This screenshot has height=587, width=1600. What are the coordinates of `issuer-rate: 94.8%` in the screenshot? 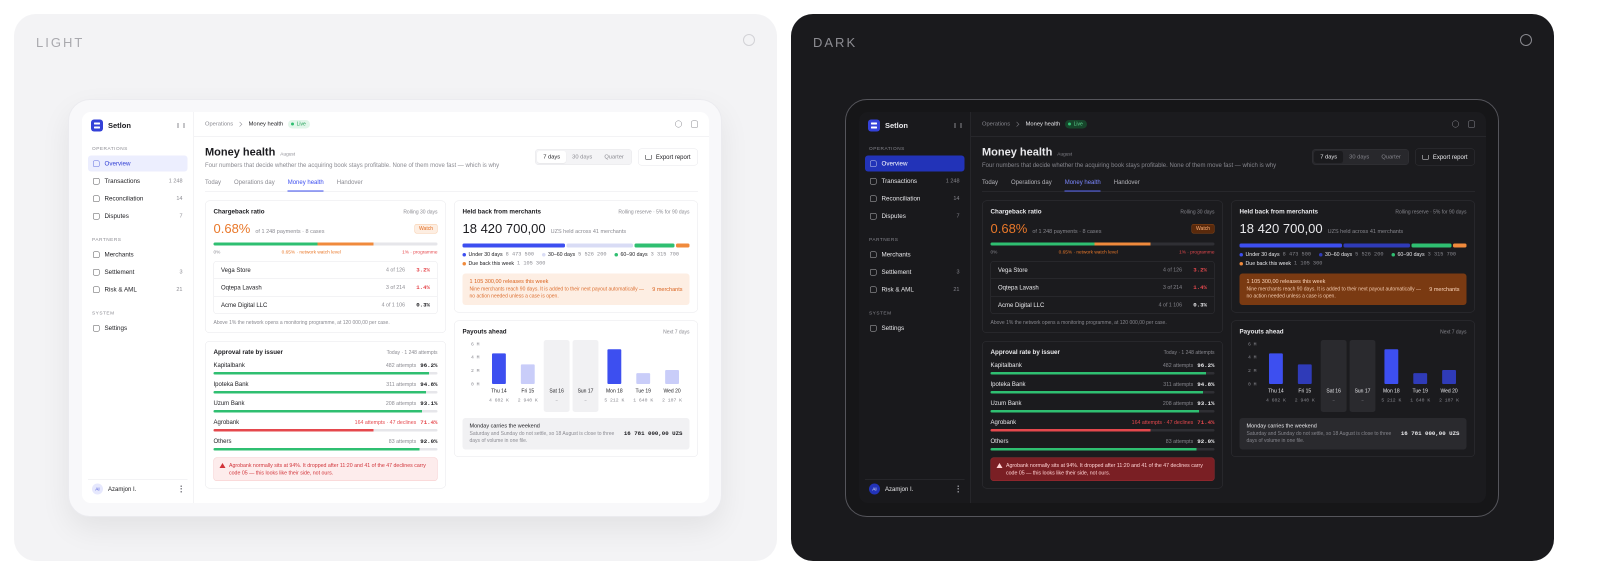 It's located at (1206, 385).